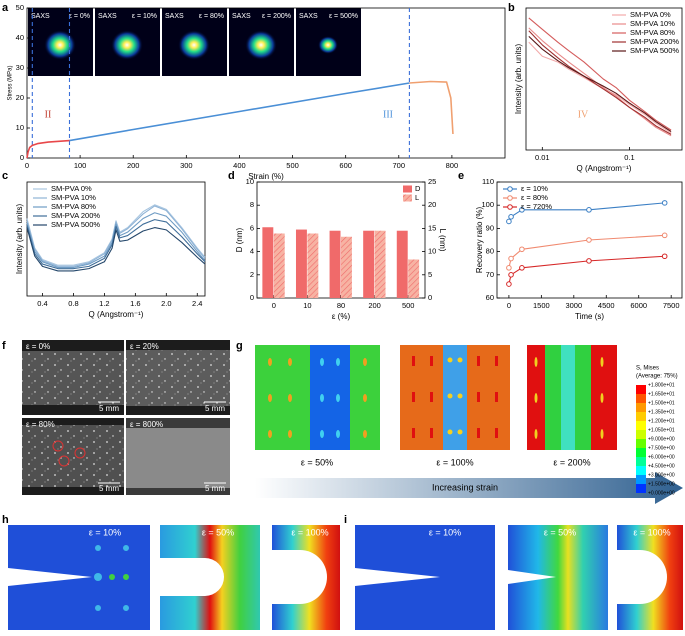 This screenshot has width=685, height=636. What do you see at coordinates (38, 346) in the screenshot?
I see `ct-label: ε = 0%` at bounding box center [38, 346].